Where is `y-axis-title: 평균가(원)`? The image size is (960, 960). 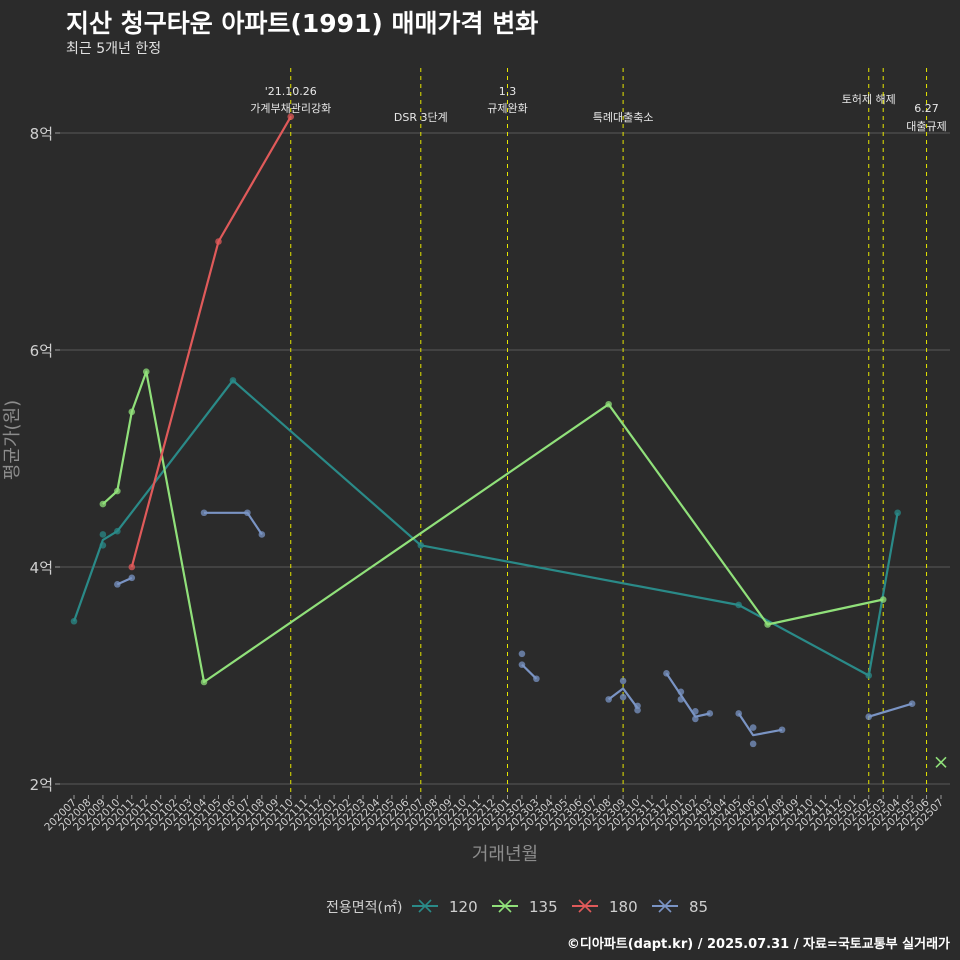 y-axis-title: 평균가(원) is located at coordinates (12, 440).